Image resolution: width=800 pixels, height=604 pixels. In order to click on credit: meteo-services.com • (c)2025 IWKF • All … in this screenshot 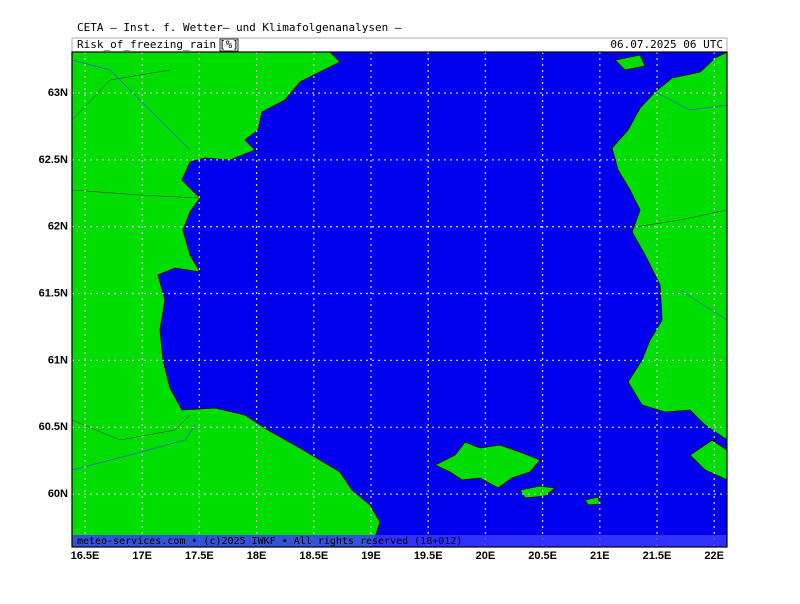, I will do `click(269, 541)`.